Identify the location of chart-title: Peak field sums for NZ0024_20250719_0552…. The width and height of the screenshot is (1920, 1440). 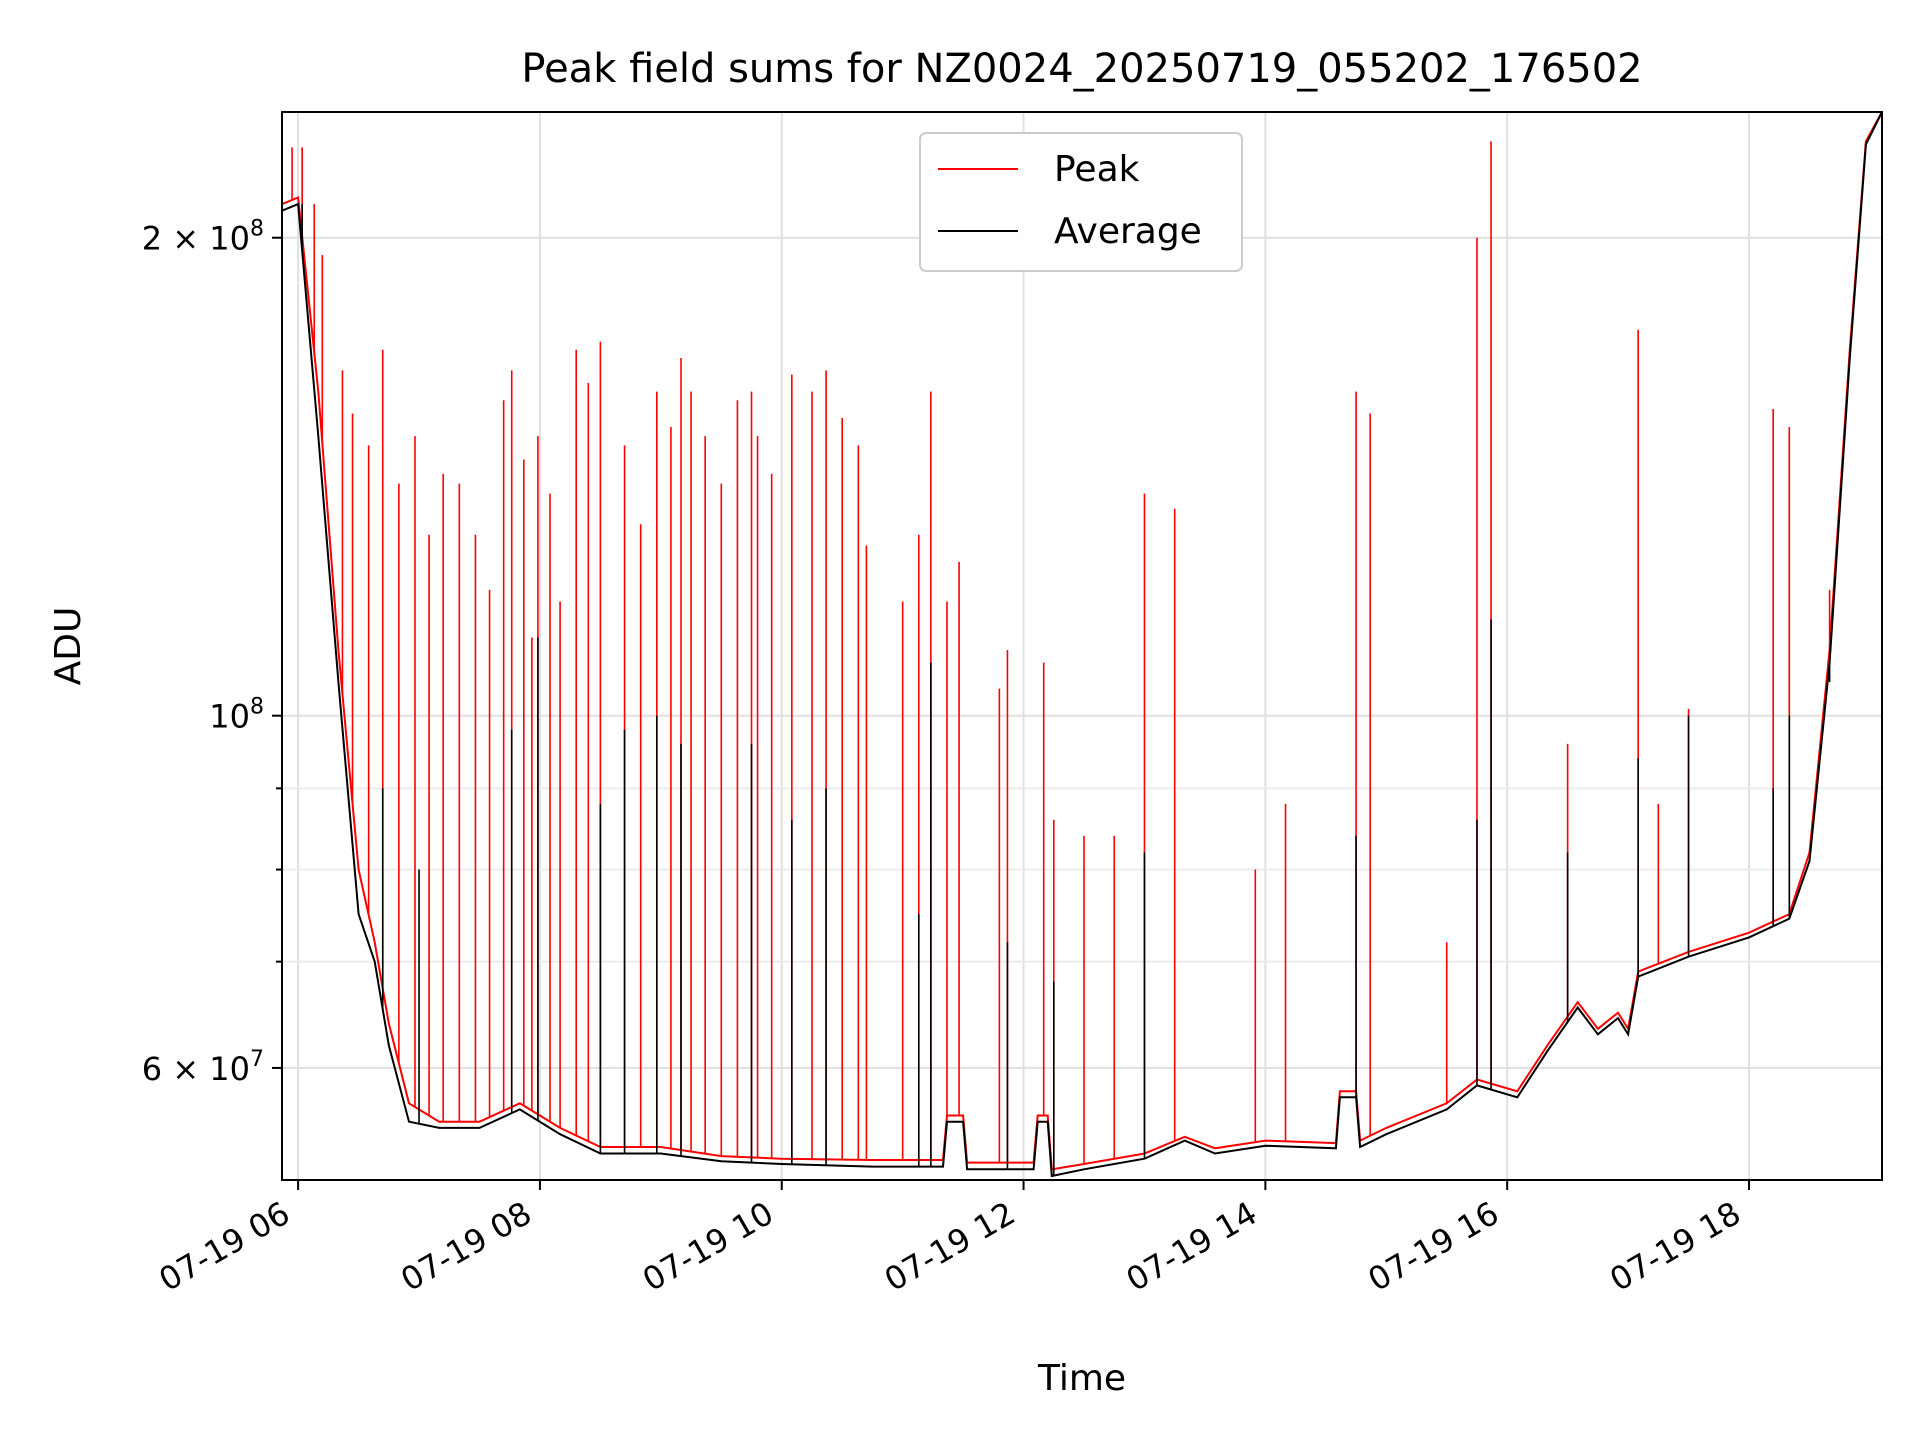
(1081, 69).